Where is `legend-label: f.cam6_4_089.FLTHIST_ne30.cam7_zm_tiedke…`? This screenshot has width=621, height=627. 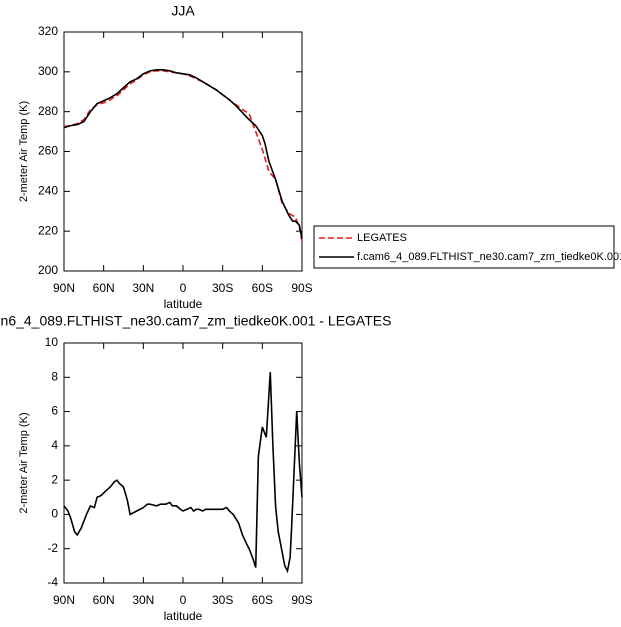
legend-label: f.cam6_4_089.FLTHIST_ne30.cam7_zm_tiedke… is located at coordinates (489, 257).